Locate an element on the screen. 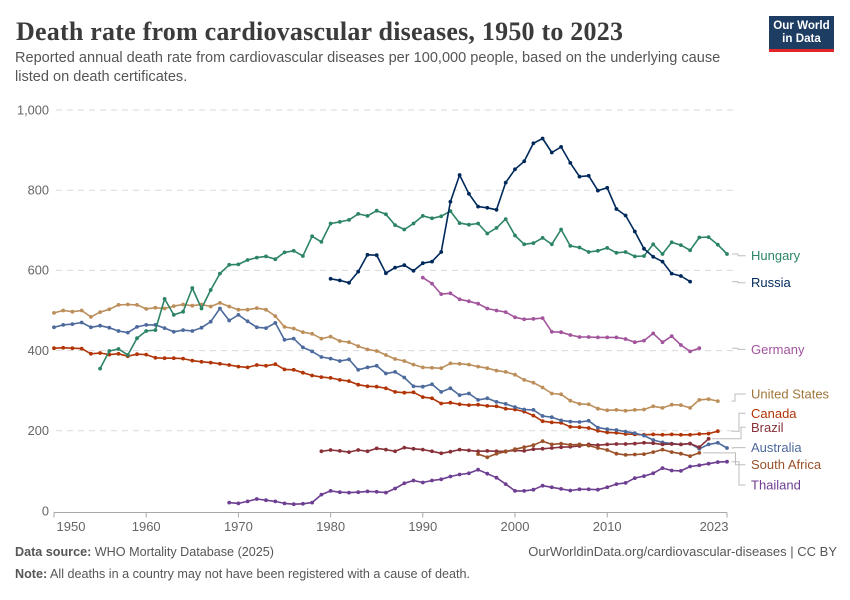 The width and height of the screenshot is (850, 600). svg-text: Brazil is located at coordinates (767, 427).